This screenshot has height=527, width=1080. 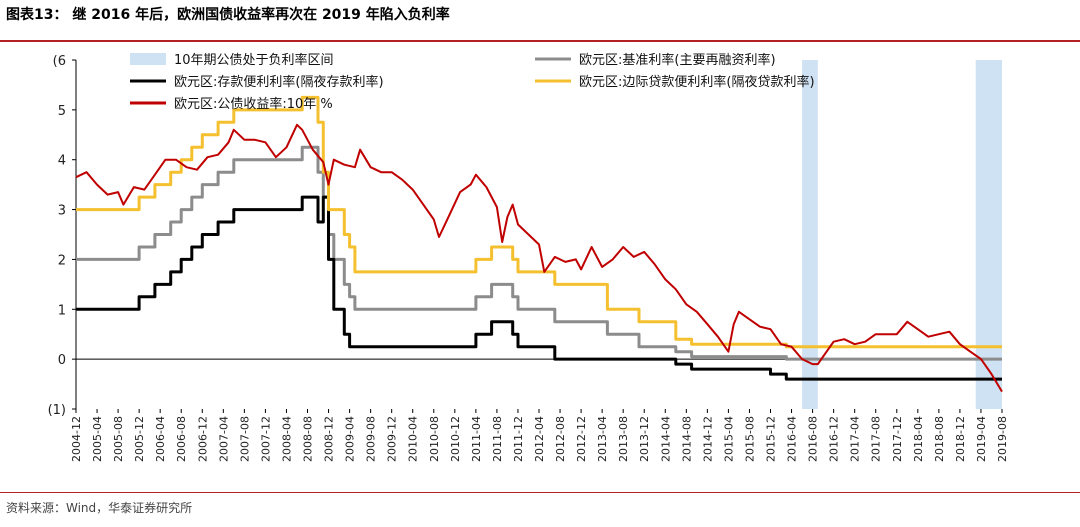 I want to click on x-tick-label: 2013-12, so click(x=644, y=439).